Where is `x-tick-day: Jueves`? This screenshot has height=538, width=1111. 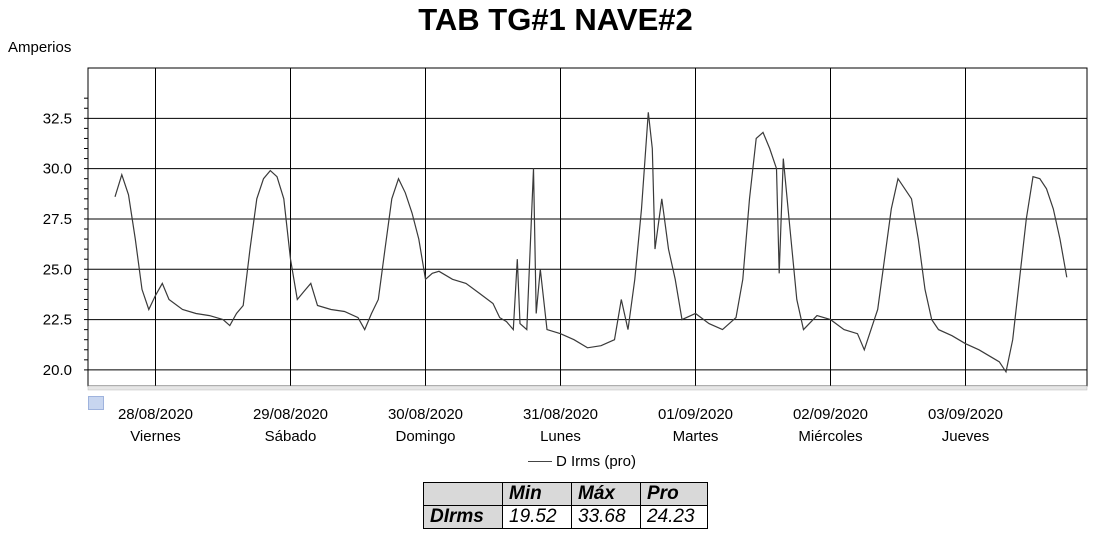
x-tick-day: Jueves is located at coordinates (966, 436).